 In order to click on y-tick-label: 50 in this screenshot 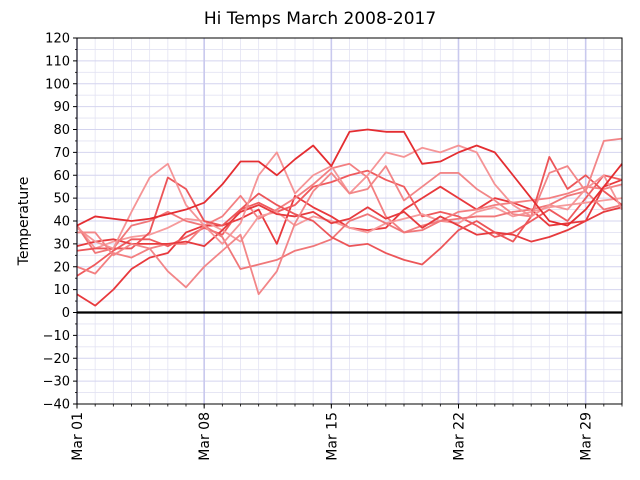, I will do `click(61, 199)`.